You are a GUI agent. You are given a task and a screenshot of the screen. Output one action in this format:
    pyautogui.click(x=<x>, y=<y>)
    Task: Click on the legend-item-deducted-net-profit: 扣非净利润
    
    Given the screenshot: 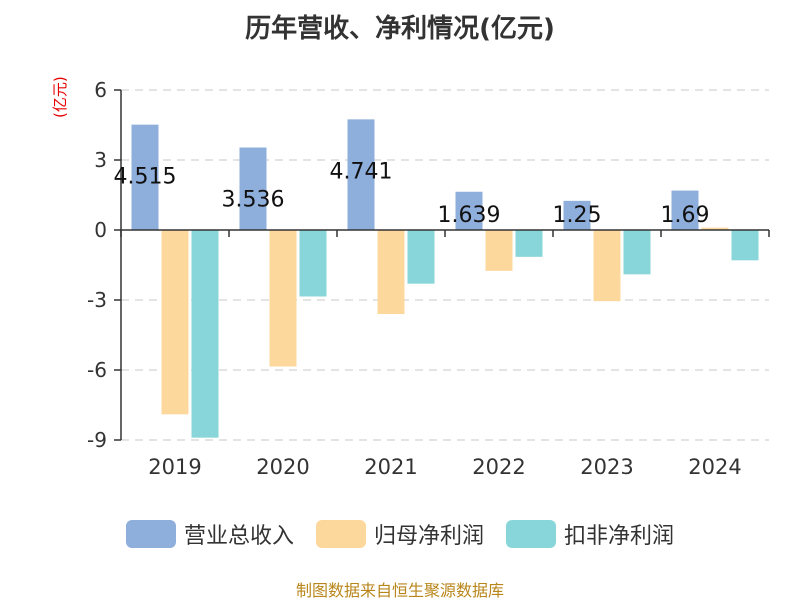 What is the action you would take?
    pyautogui.click(x=590, y=534)
    